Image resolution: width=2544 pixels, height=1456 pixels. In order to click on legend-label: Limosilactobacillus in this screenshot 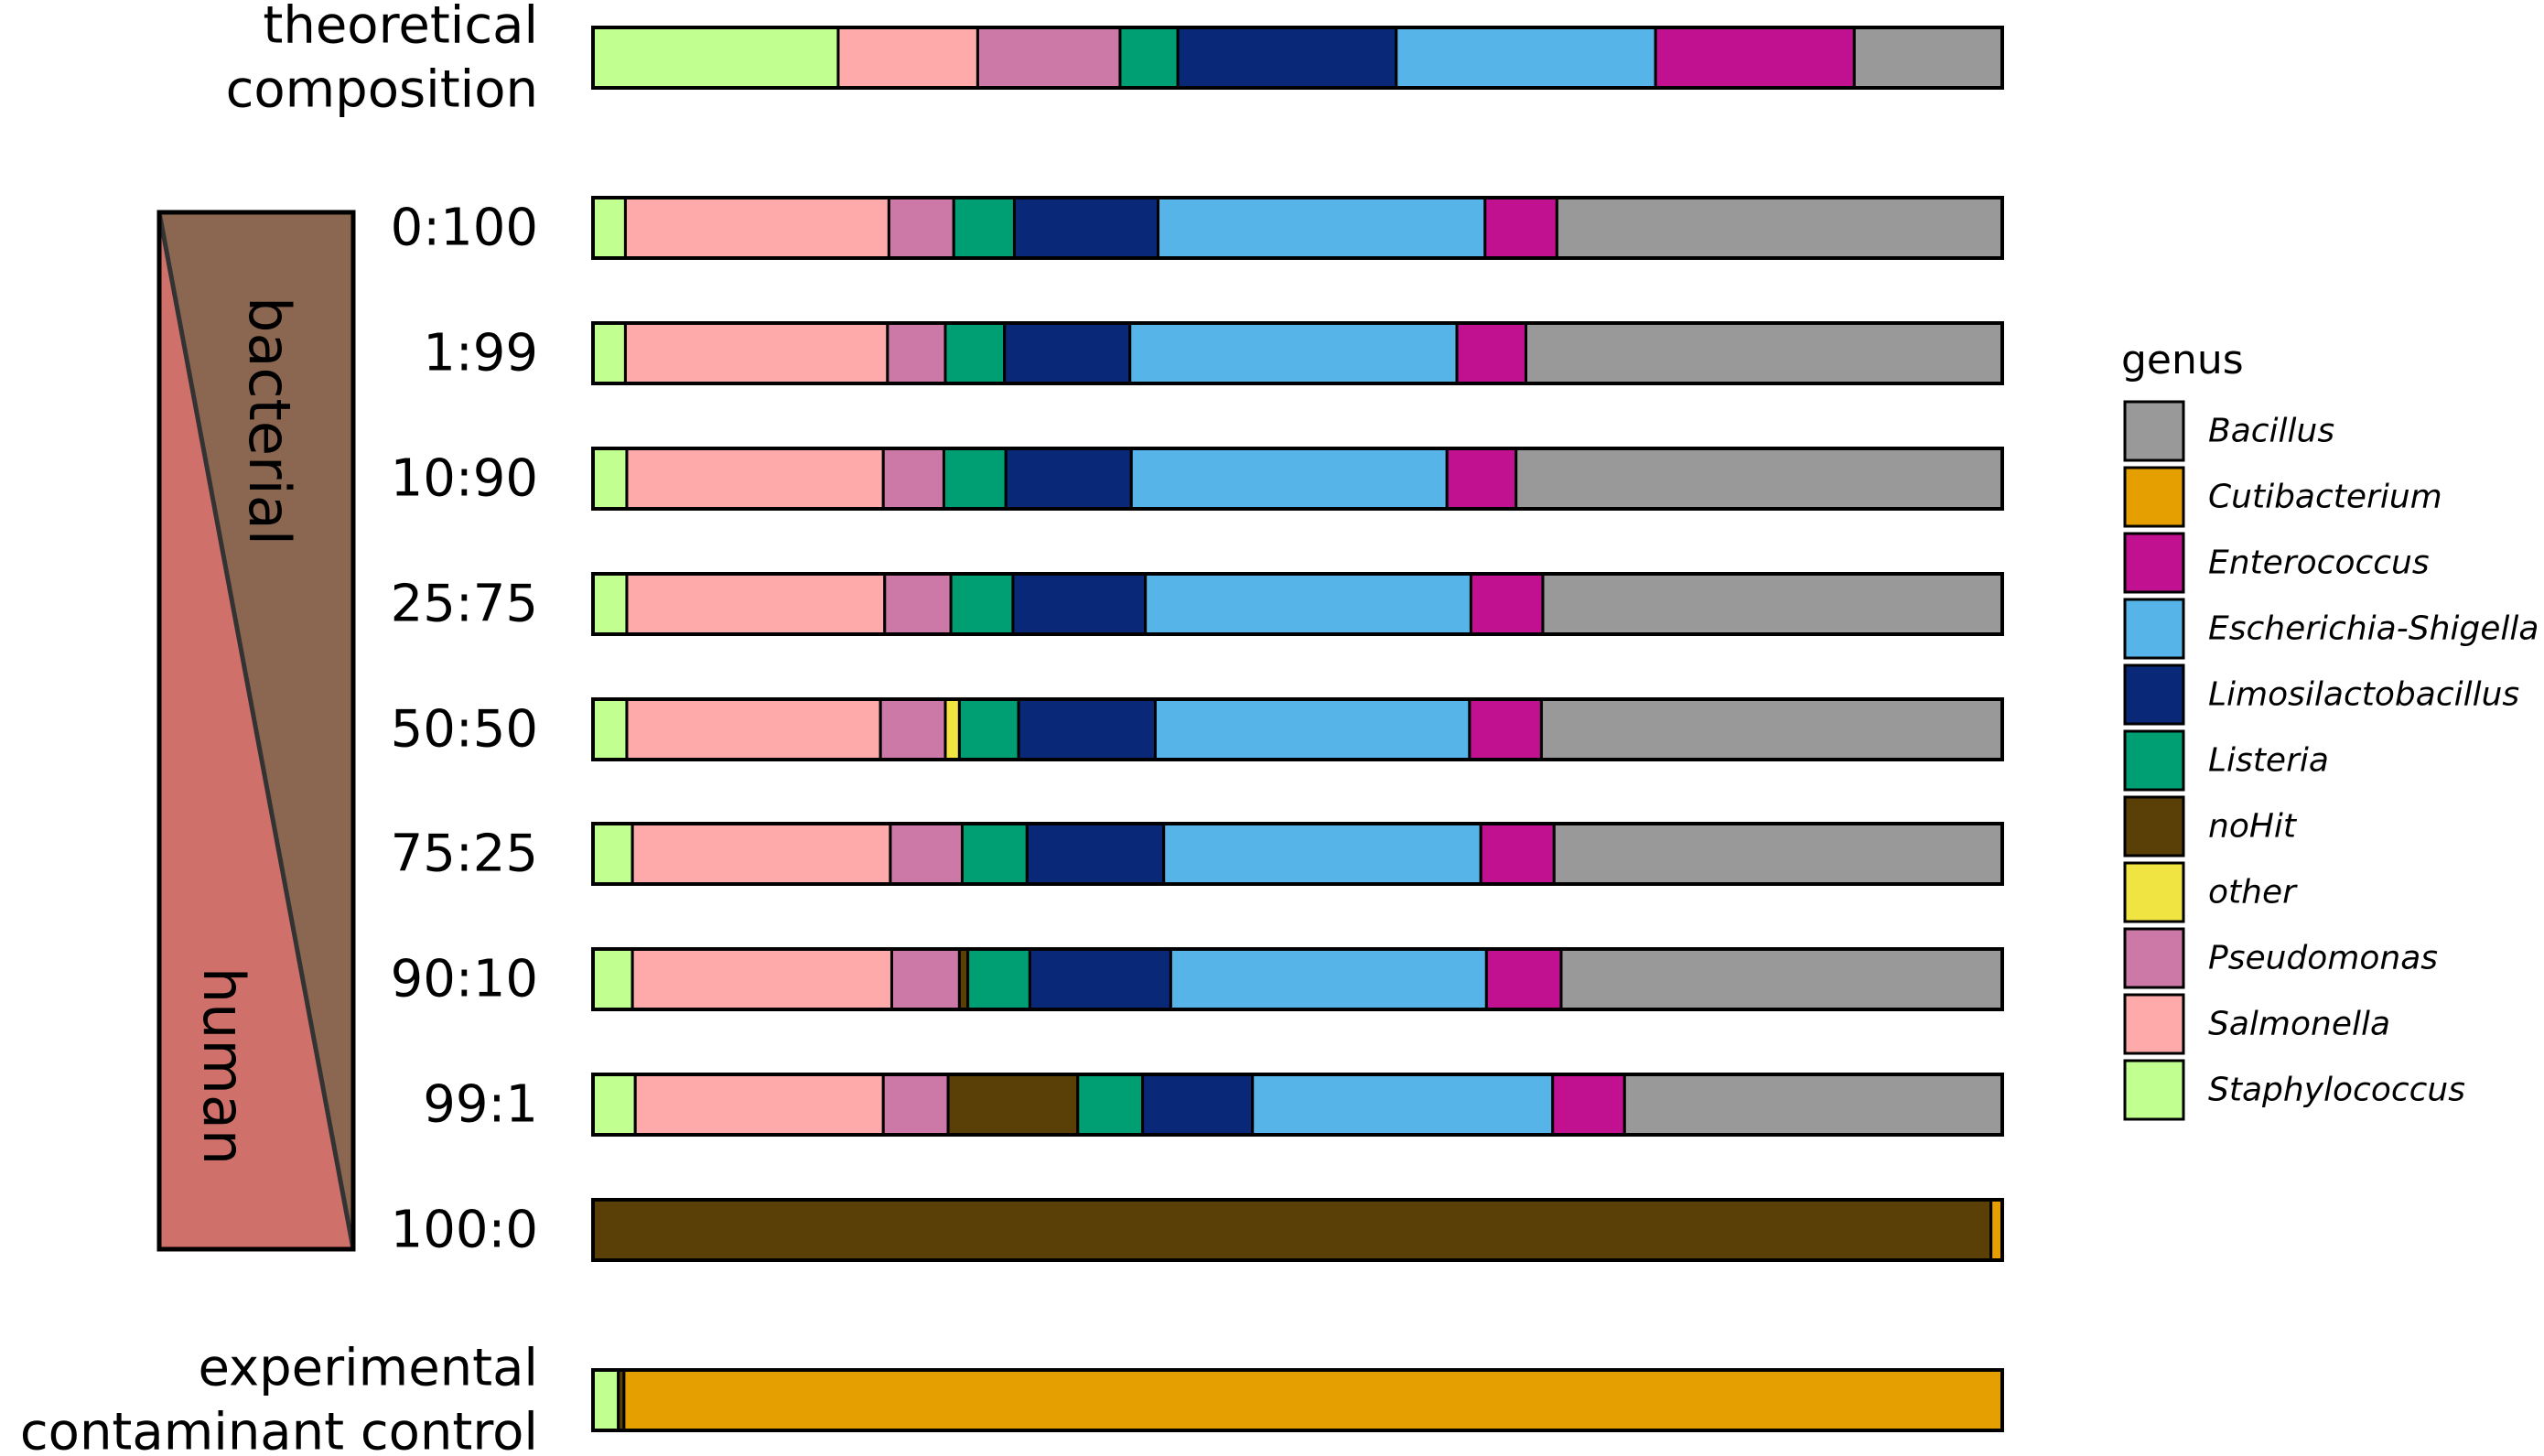, I will do `click(2363, 695)`.